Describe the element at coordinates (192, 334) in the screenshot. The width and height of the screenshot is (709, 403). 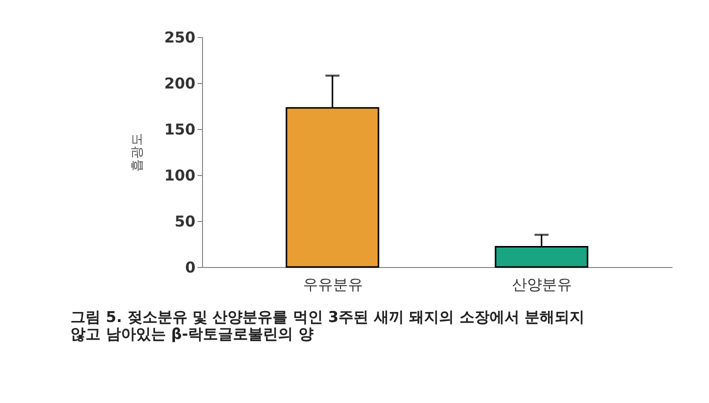
I see `text: 않고 남아있는 β-락토글로불린의 양` at that location.